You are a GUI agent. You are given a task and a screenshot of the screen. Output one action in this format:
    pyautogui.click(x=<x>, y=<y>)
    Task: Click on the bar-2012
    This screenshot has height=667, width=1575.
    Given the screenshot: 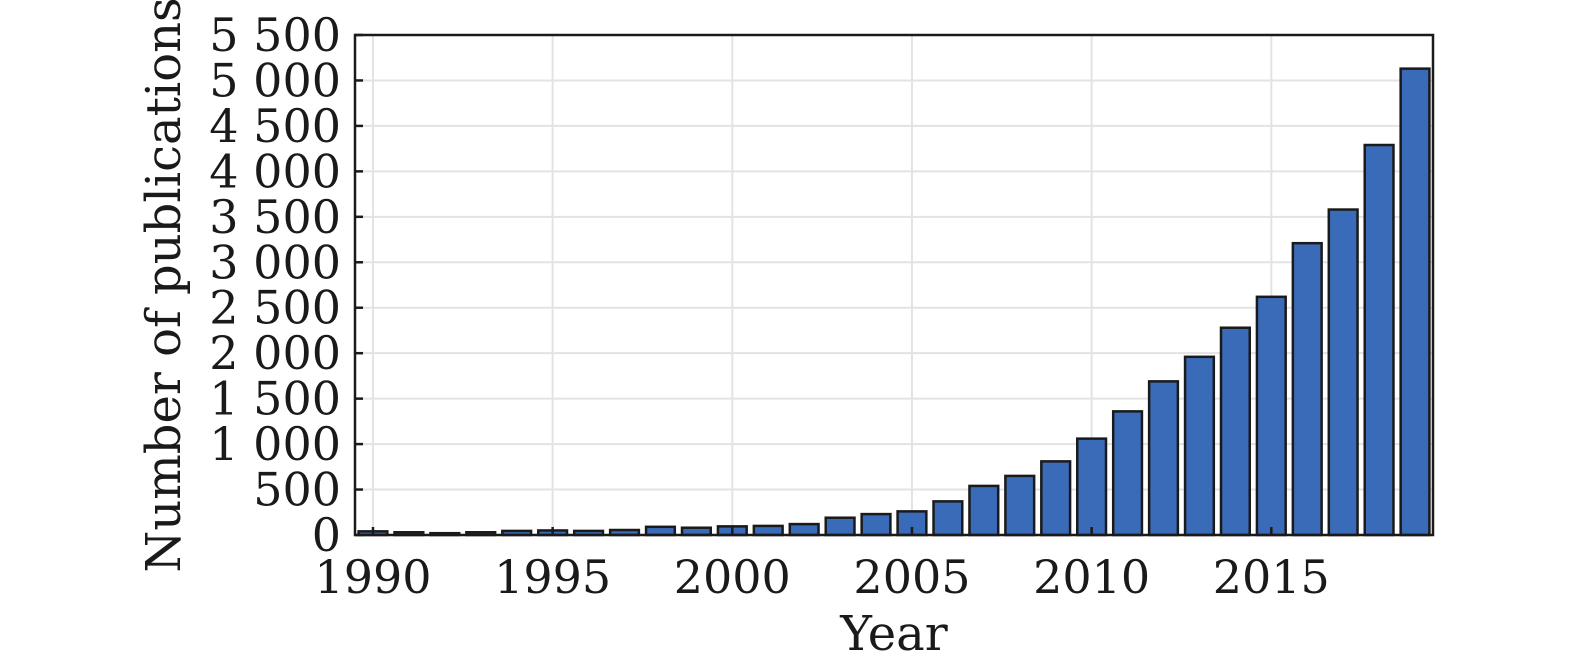 What is the action you would take?
    pyautogui.click(x=1163, y=458)
    